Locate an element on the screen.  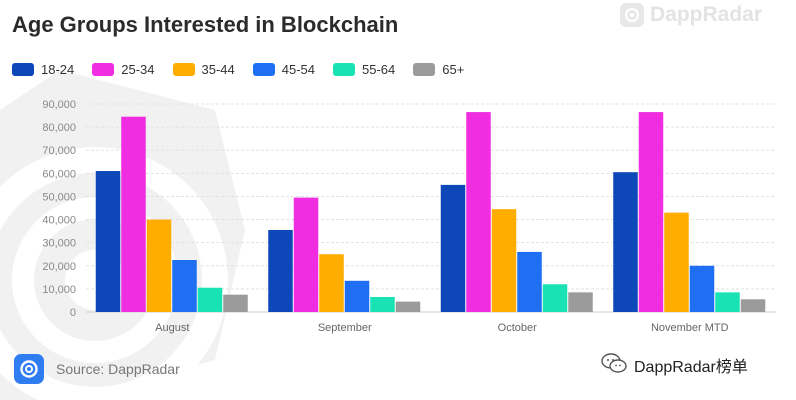
bar-45-54-september is located at coordinates (357, 296).